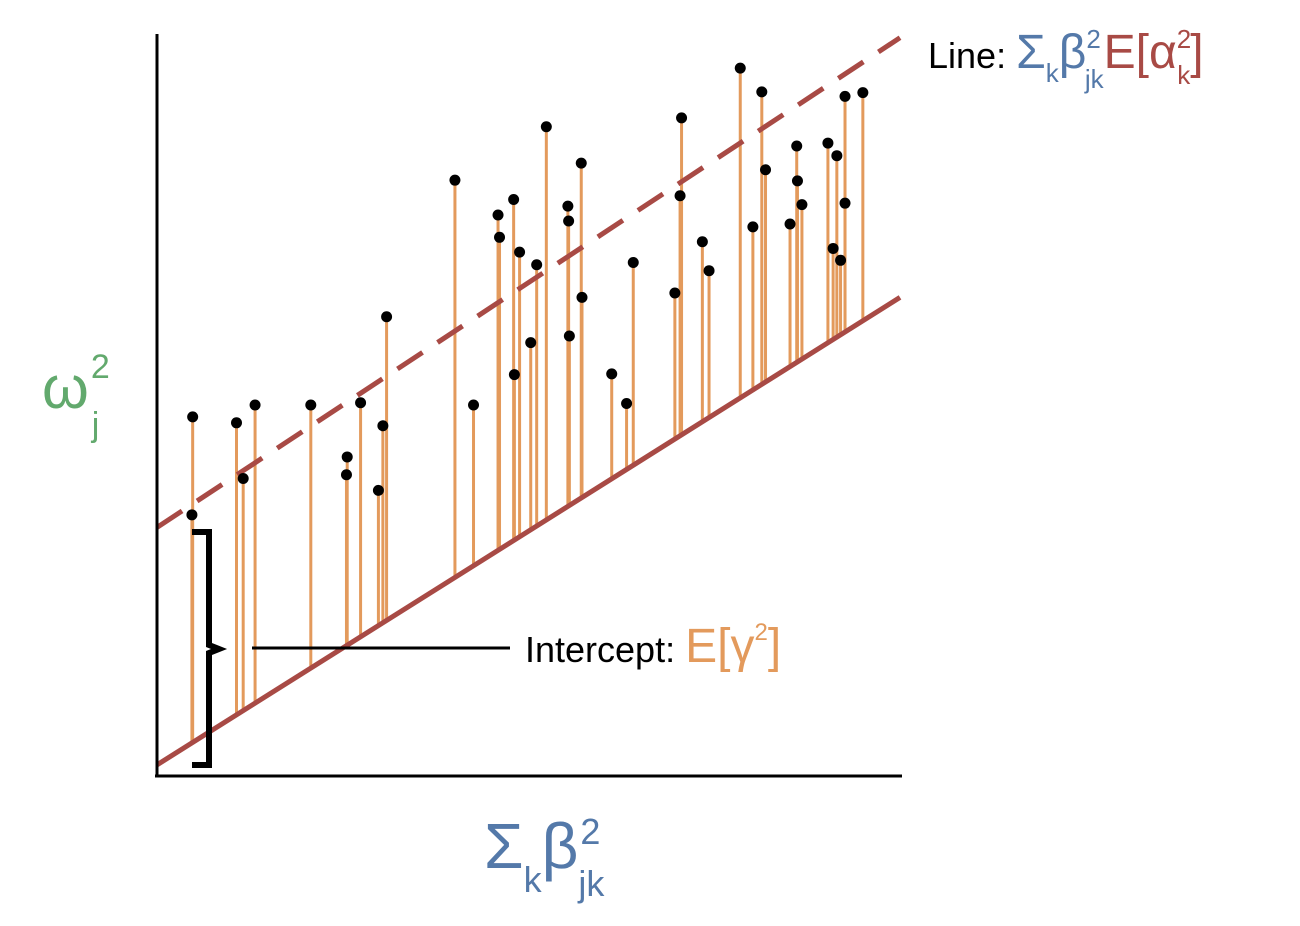 Image resolution: width=1300 pixels, height=926 pixels. Describe the element at coordinates (76, 396) in the screenshot. I see `y-axis-label: ω2 j` at that location.